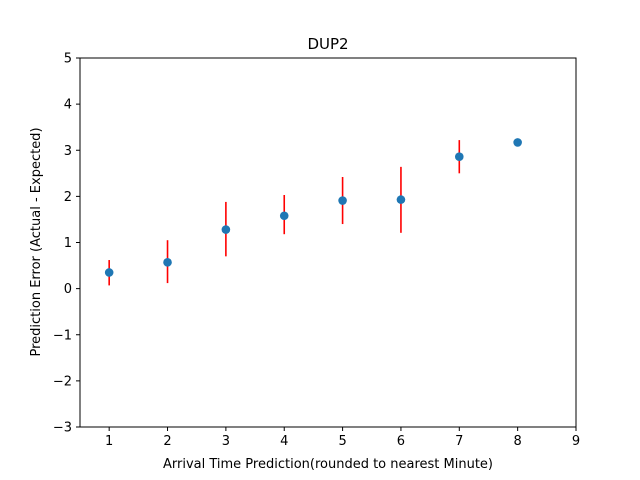 The height and width of the screenshot is (480, 640). What do you see at coordinates (459, 441) in the screenshot?
I see `x-tick-label: 7` at bounding box center [459, 441].